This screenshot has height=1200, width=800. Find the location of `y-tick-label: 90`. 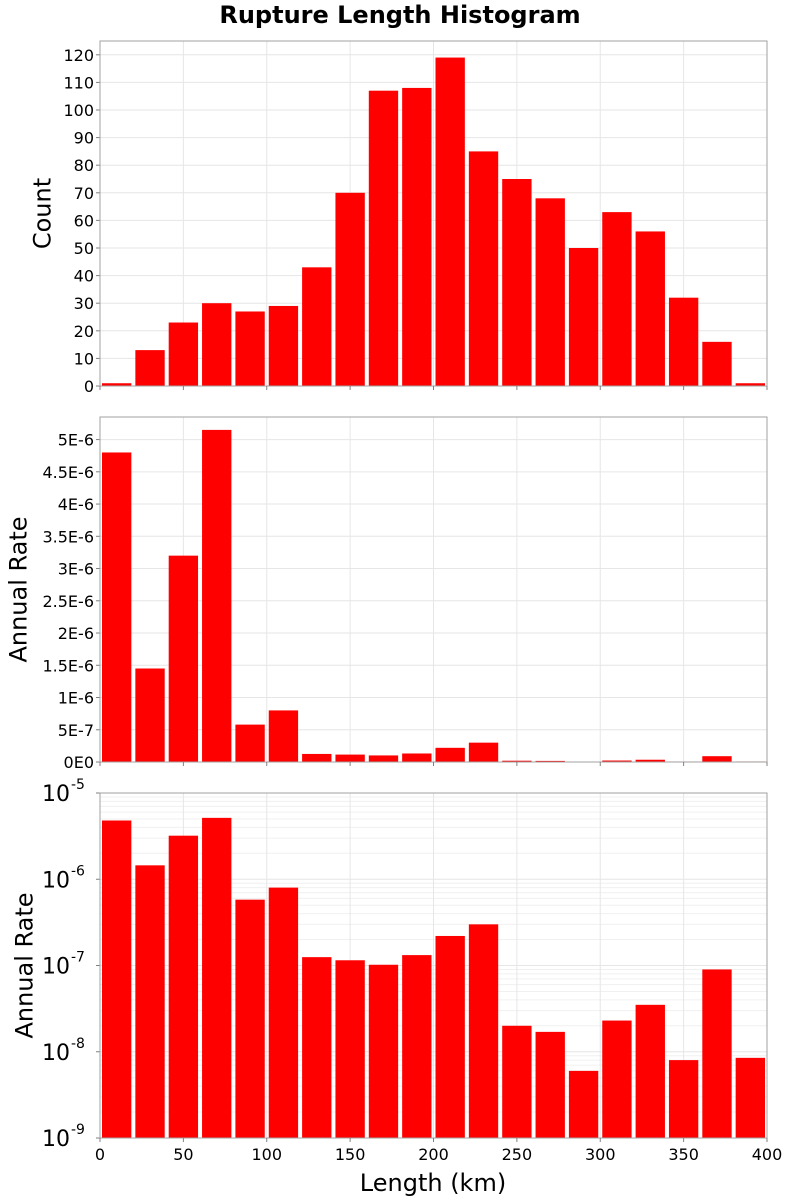

y-tick-label: 90 is located at coordinates (84, 138).